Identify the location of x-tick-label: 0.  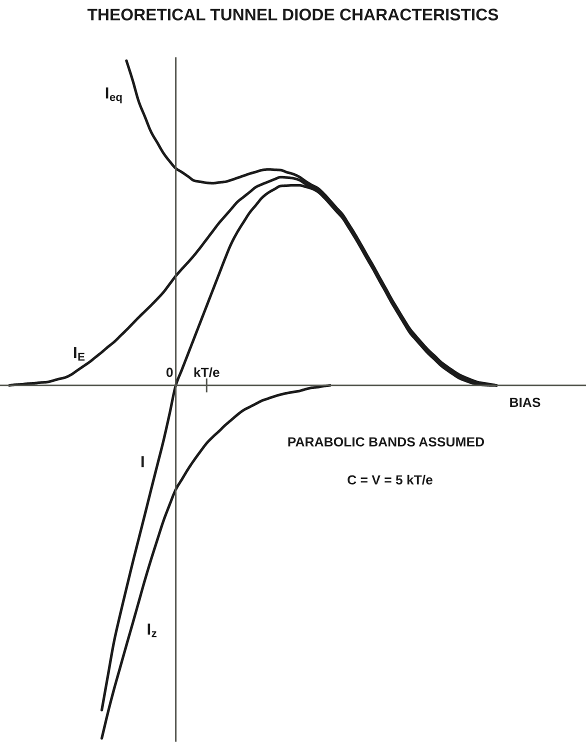
(169, 373).